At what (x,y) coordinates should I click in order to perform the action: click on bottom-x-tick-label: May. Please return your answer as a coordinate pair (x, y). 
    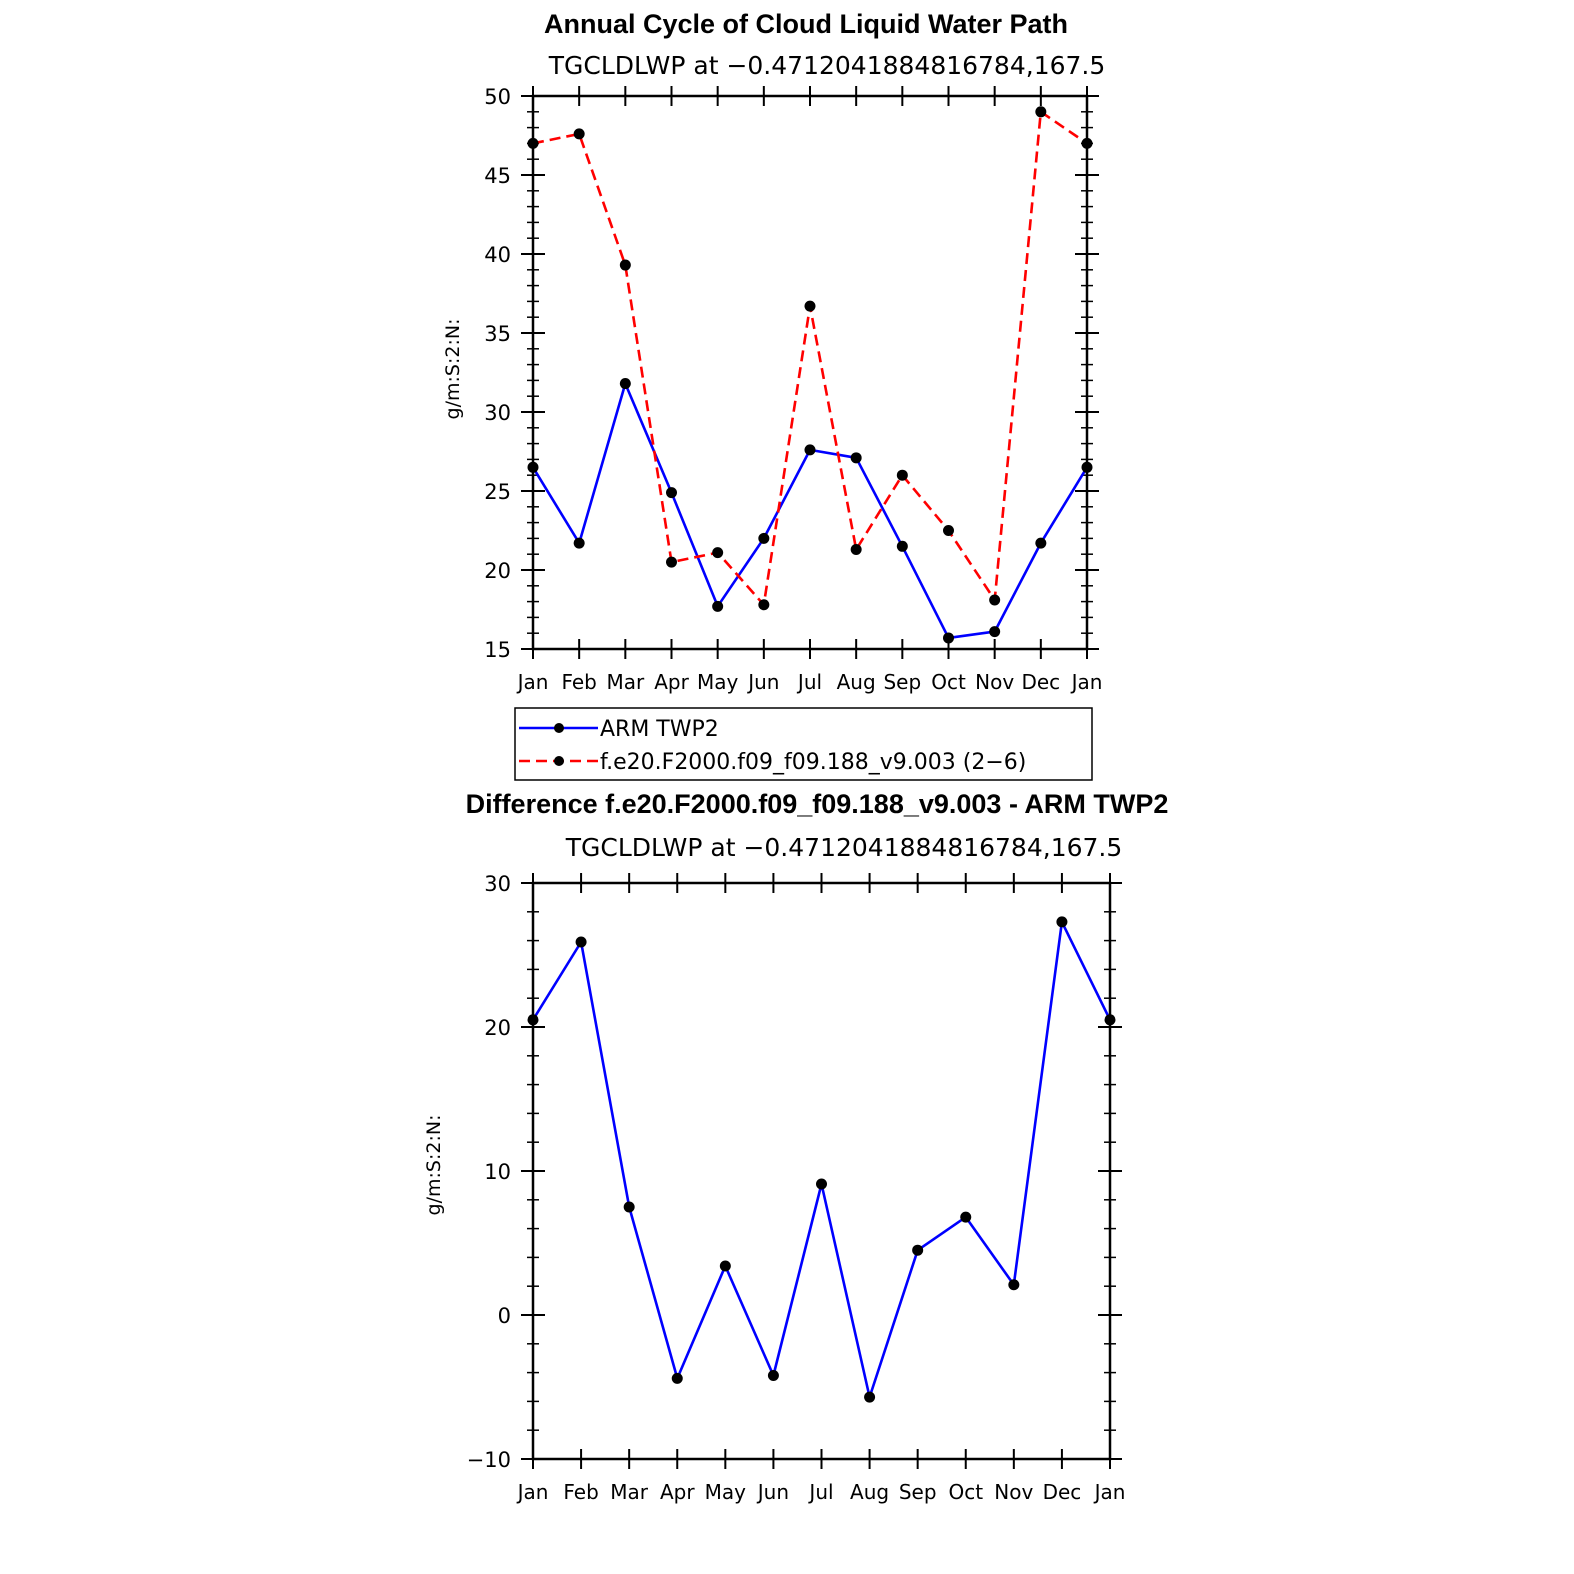
    Looking at the image, I should click on (726, 1492).